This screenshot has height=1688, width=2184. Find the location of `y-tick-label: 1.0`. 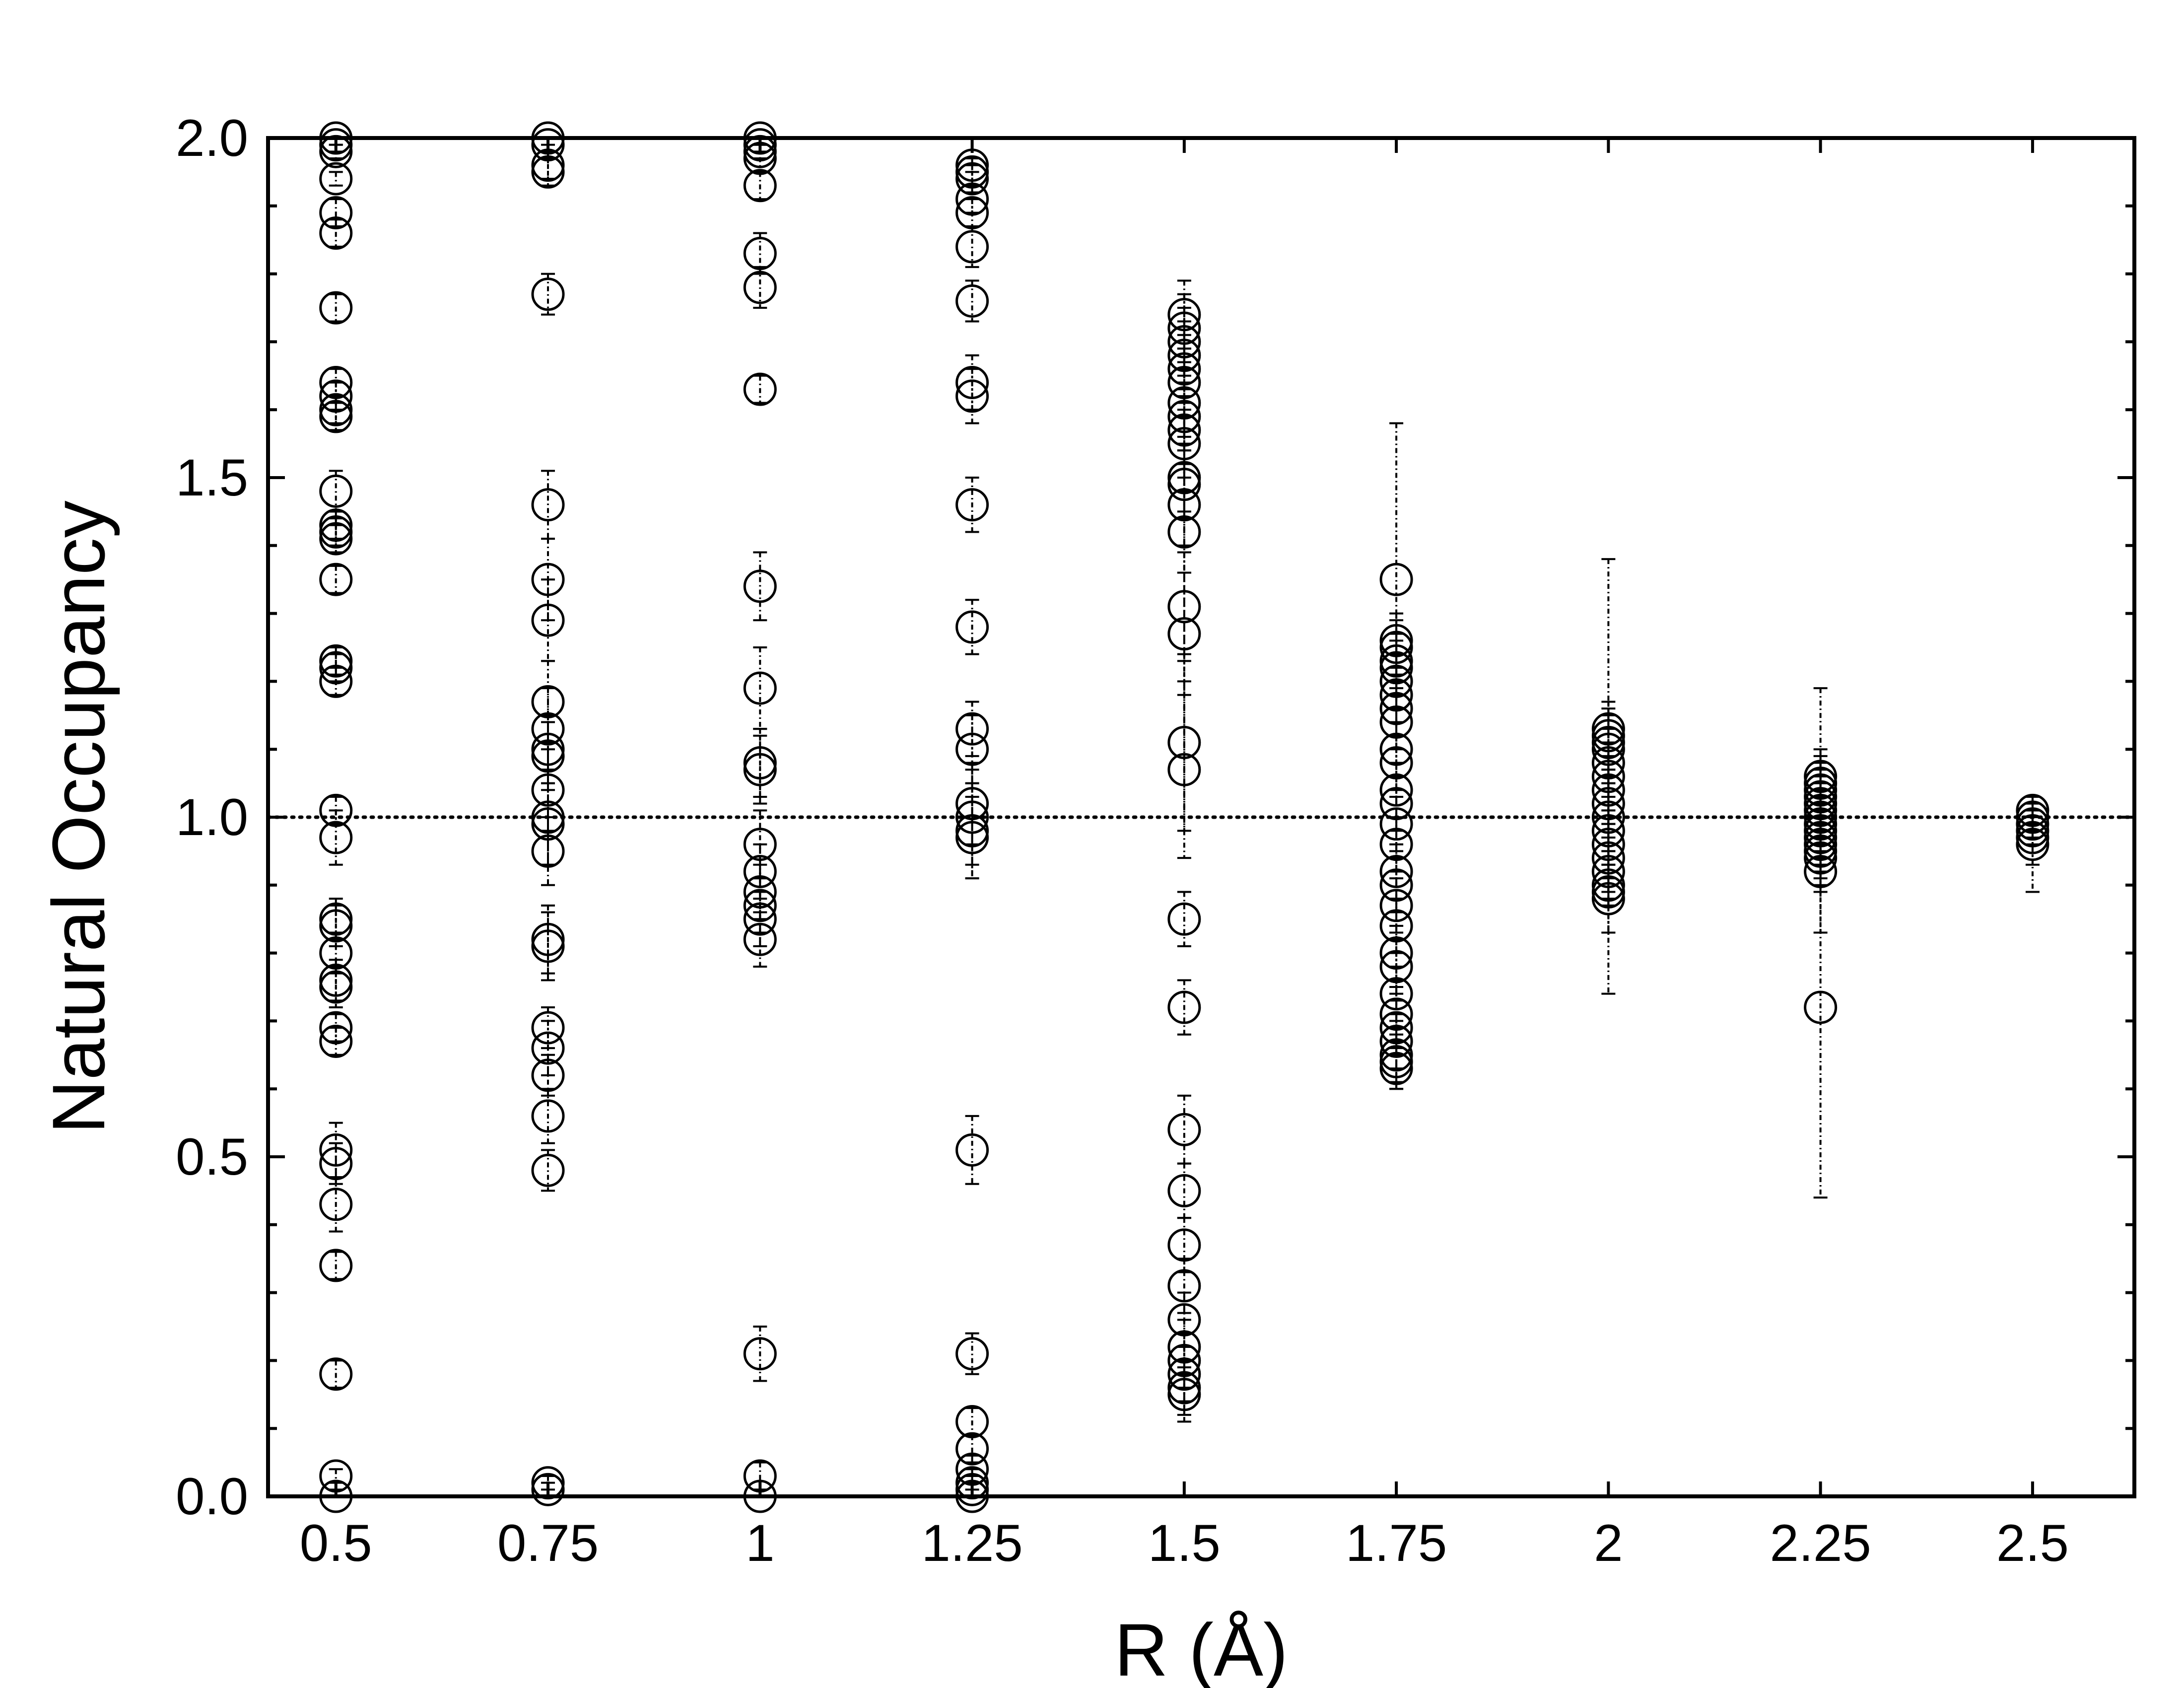

y-tick-label: 1.0 is located at coordinates (212, 817).